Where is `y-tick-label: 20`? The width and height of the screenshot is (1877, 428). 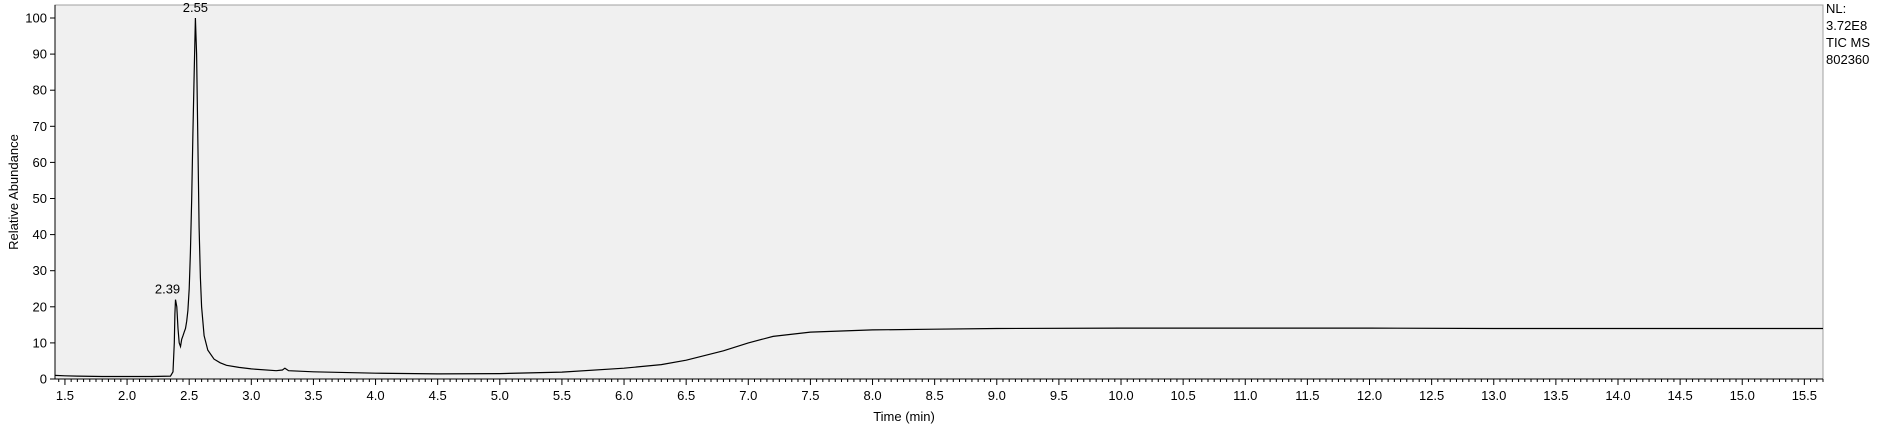
y-tick-label: 20 is located at coordinates (40, 306).